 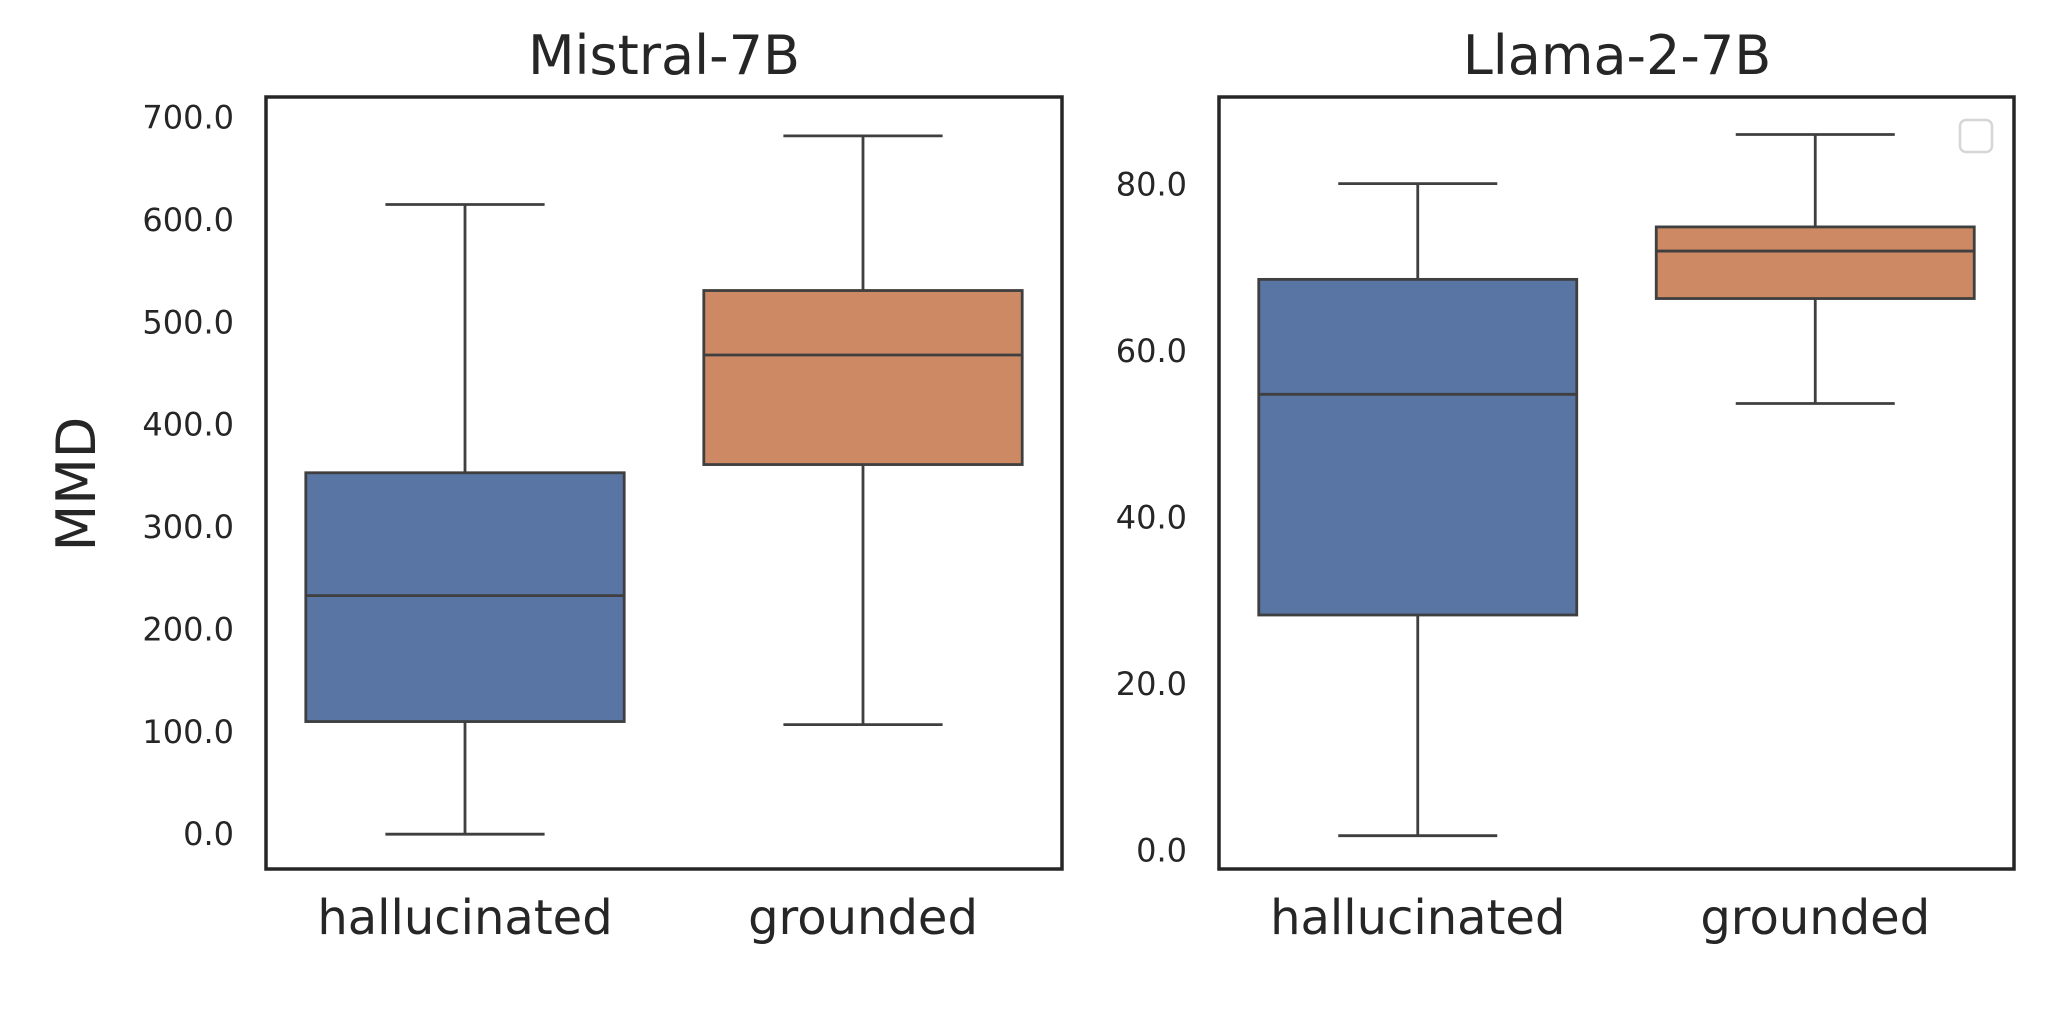 What do you see at coordinates (1151, 184) in the screenshot?
I see `y-tick-label: 80.0` at bounding box center [1151, 184].